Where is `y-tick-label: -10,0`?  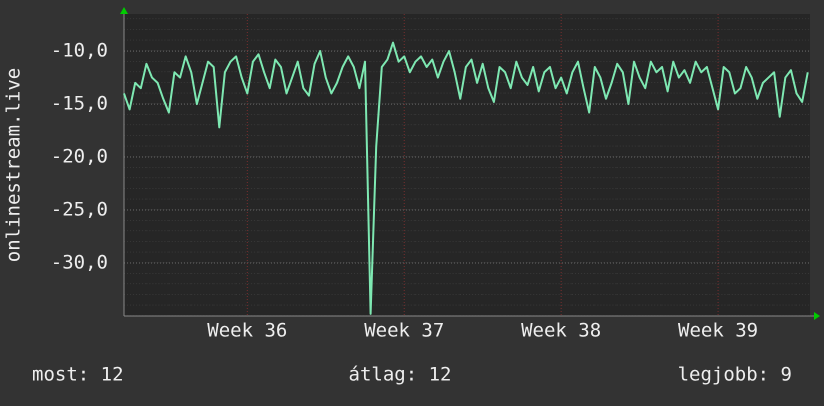
y-tick-label: -10,0 is located at coordinates (79, 51).